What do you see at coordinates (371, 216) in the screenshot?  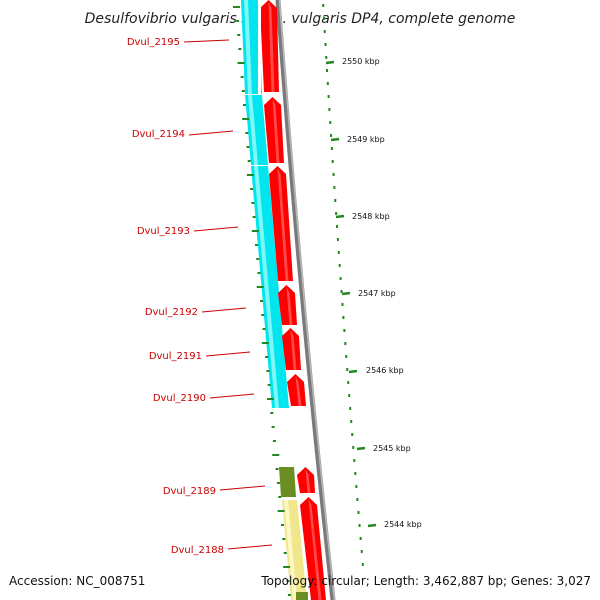 I see `scale-label-2548: 2548 kbp` at bounding box center [371, 216].